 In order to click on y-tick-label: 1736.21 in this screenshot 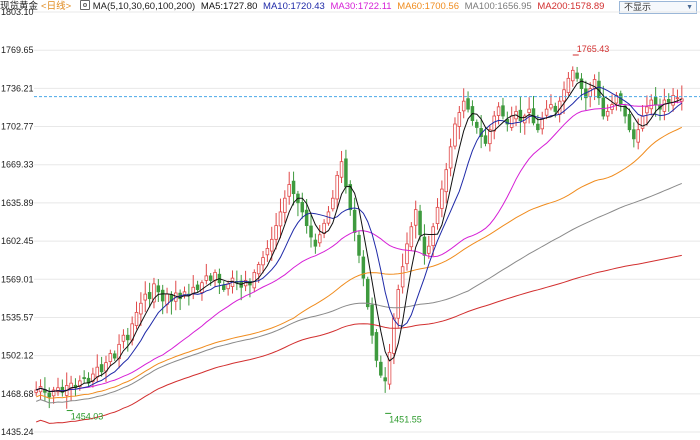, I will do `click(17, 88)`.